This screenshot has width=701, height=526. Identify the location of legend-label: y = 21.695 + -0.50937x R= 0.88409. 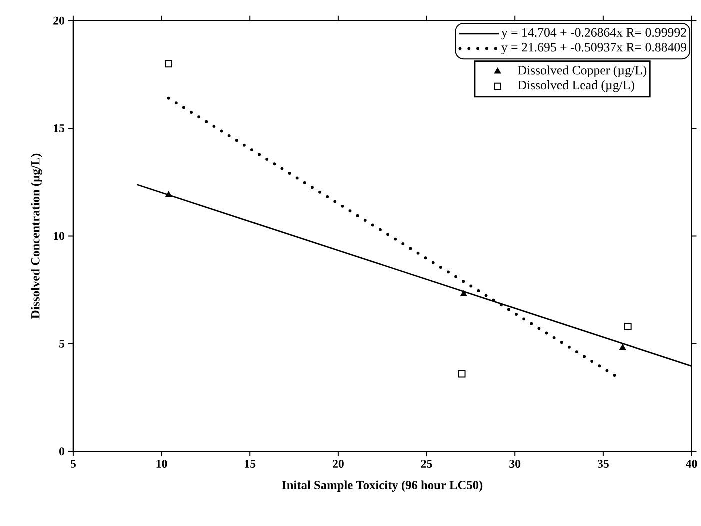
(594, 48).